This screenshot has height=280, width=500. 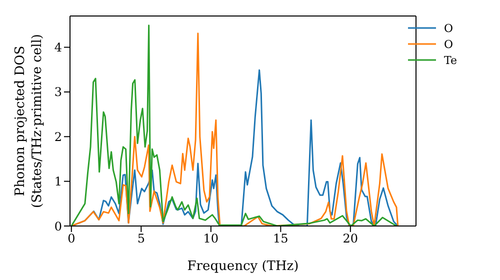 I want to click on y-tick-label: 1, so click(x=58, y=181).